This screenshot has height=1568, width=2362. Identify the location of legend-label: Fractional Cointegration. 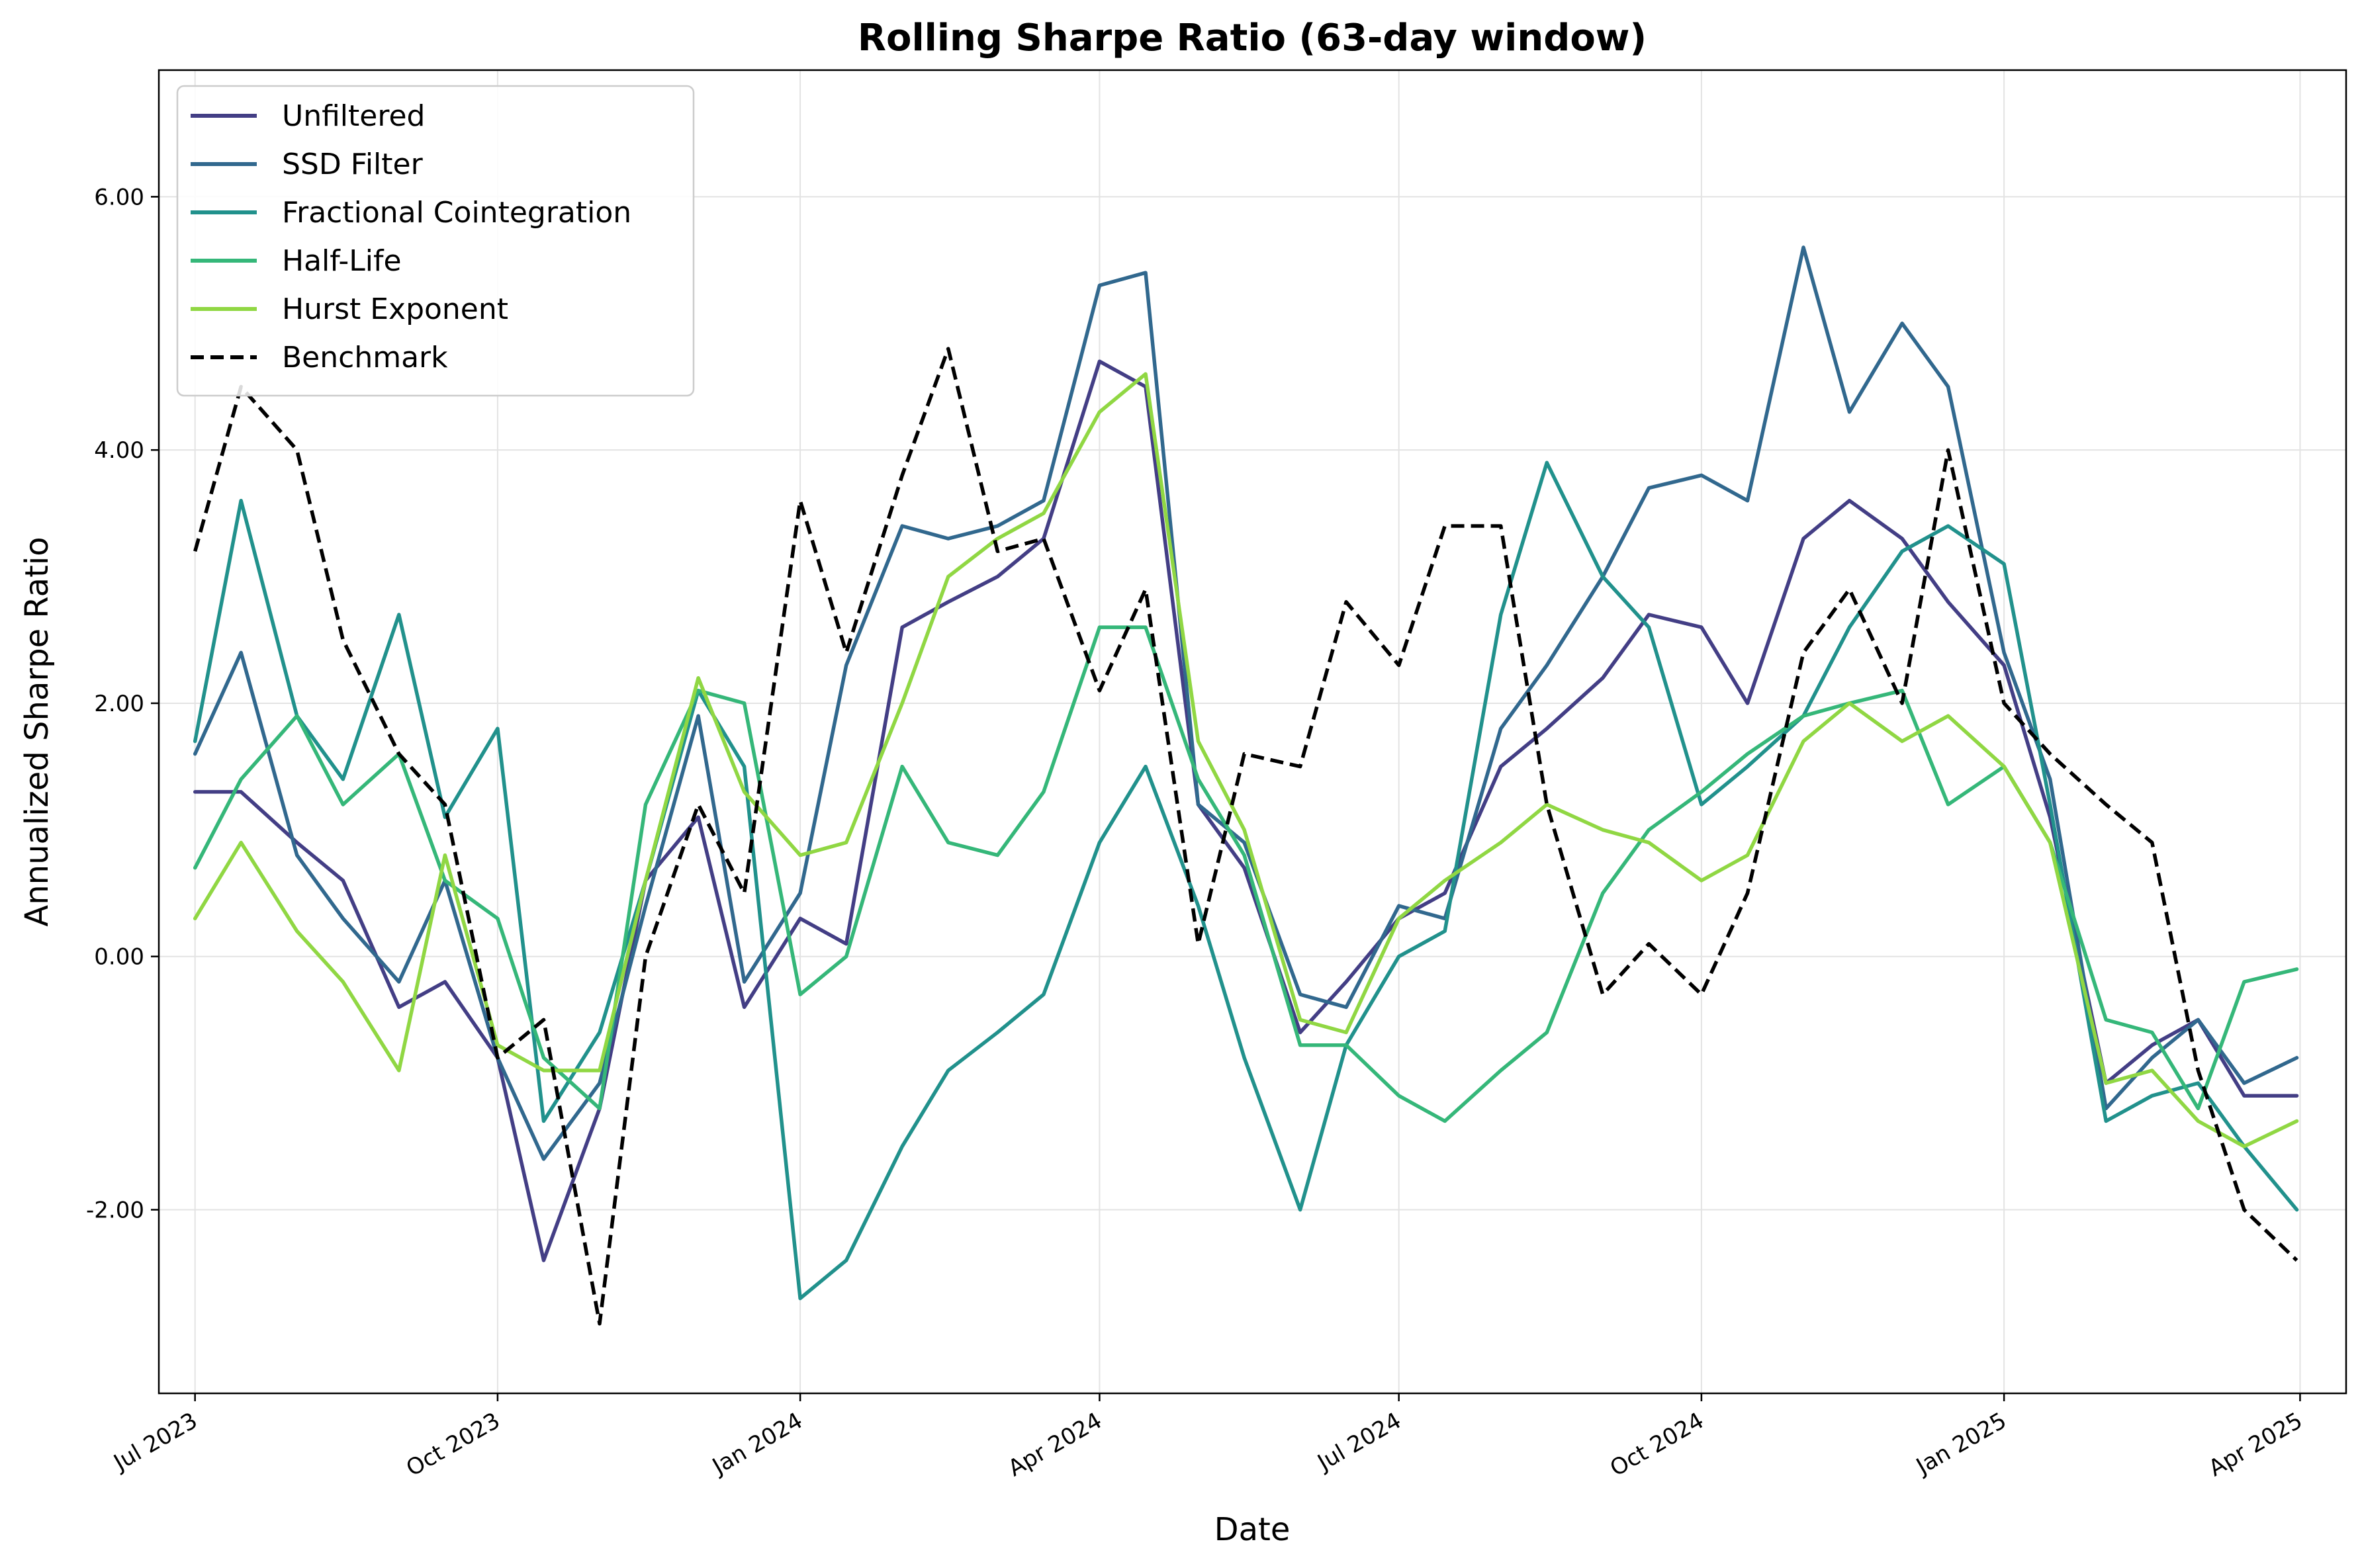
(456, 213).